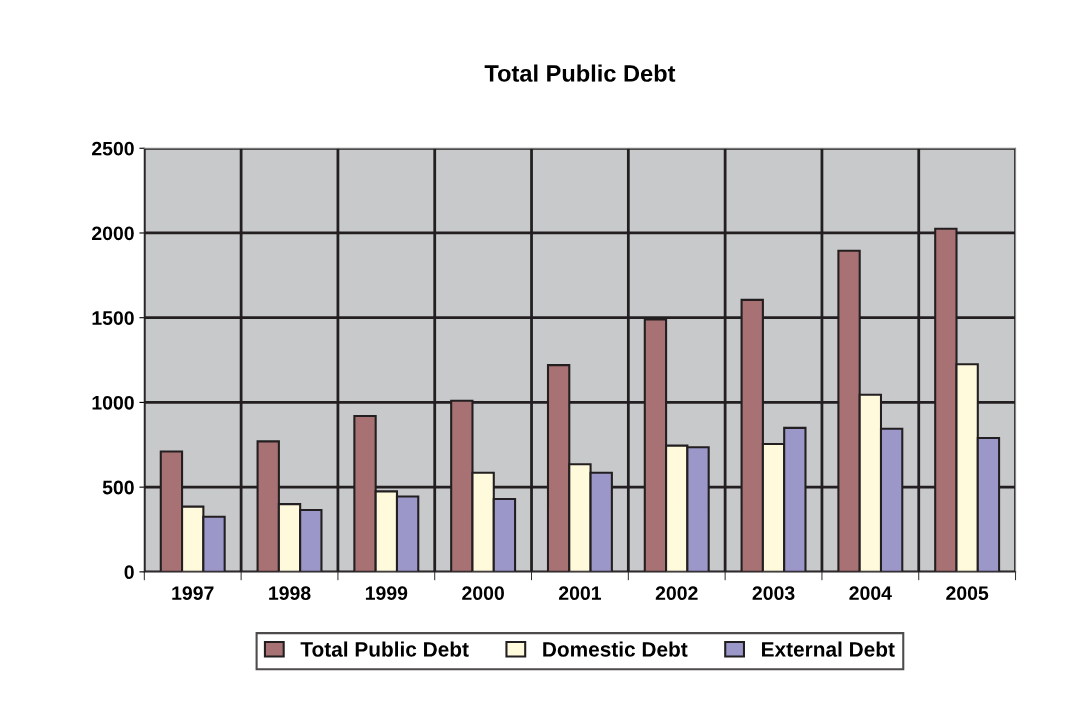  What do you see at coordinates (113, 148) in the screenshot?
I see `y-tick-label: 2500` at bounding box center [113, 148].